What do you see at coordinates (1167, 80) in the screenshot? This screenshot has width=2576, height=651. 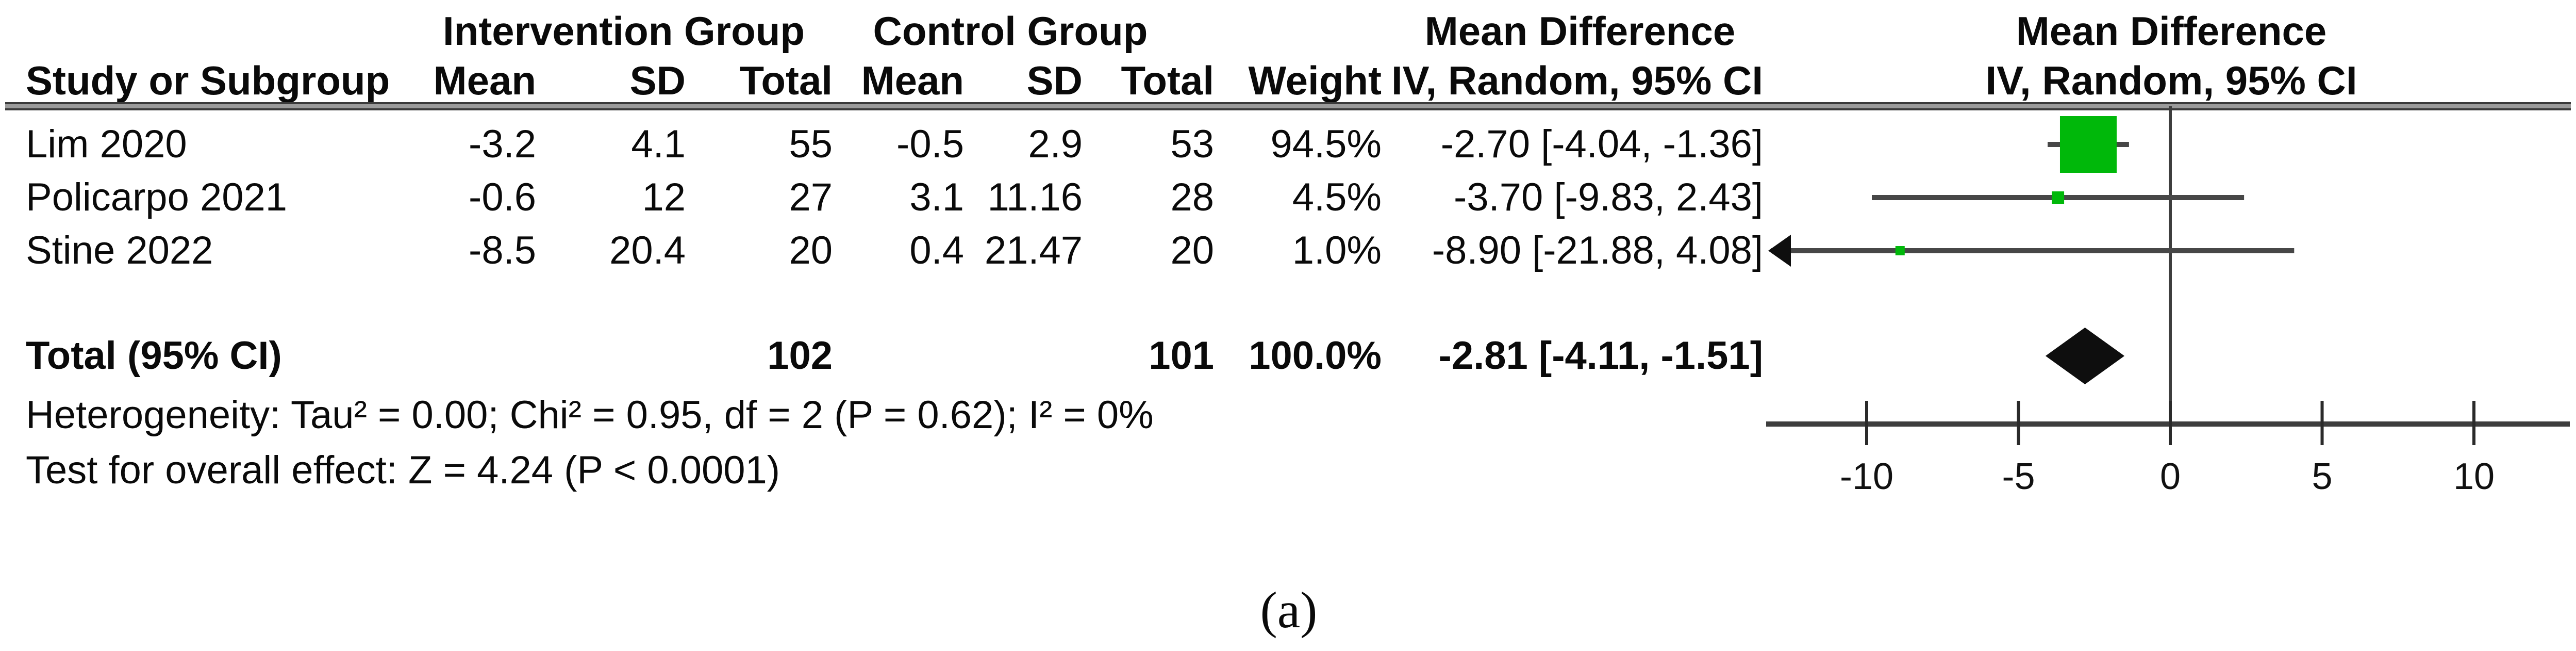 I see `column-header-control-total: Total` at bounding box center [1167, 80].